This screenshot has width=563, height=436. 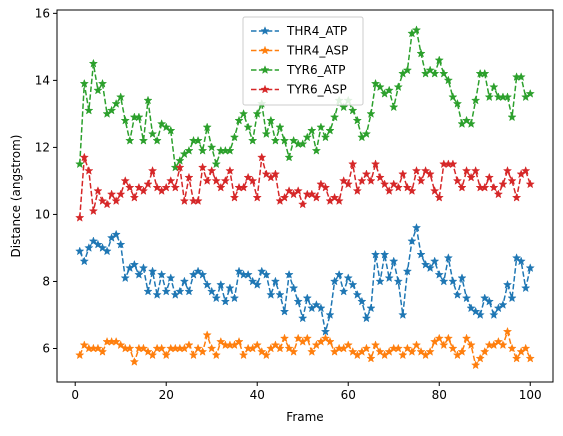 What do you see at coordinates (305, 187) in the screenshot?
I see `series-tyr6-asp` at bounding box center [305, 187].